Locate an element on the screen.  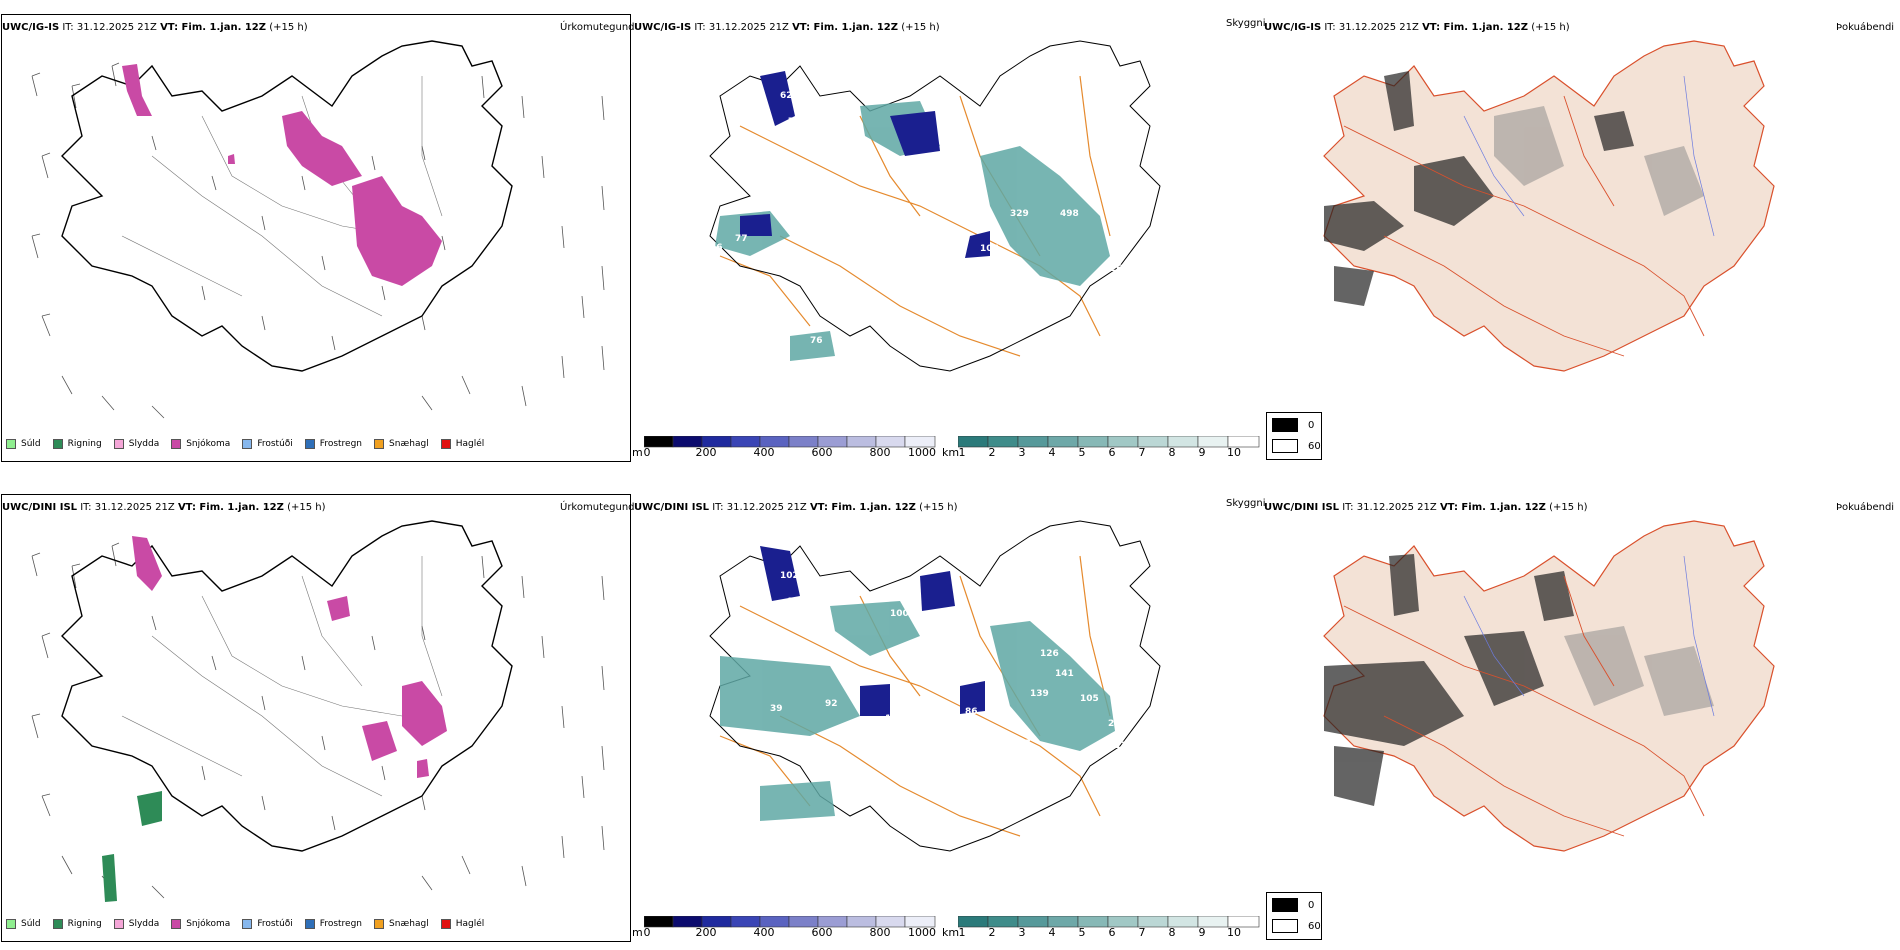
cloud-base-value: 141 is located at coordinates (1064, 674).